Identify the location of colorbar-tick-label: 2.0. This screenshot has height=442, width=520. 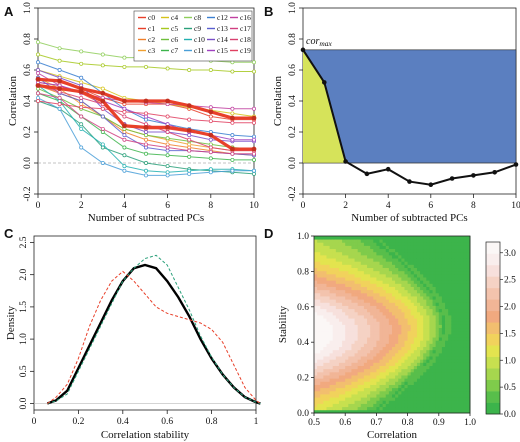
(510, 308).